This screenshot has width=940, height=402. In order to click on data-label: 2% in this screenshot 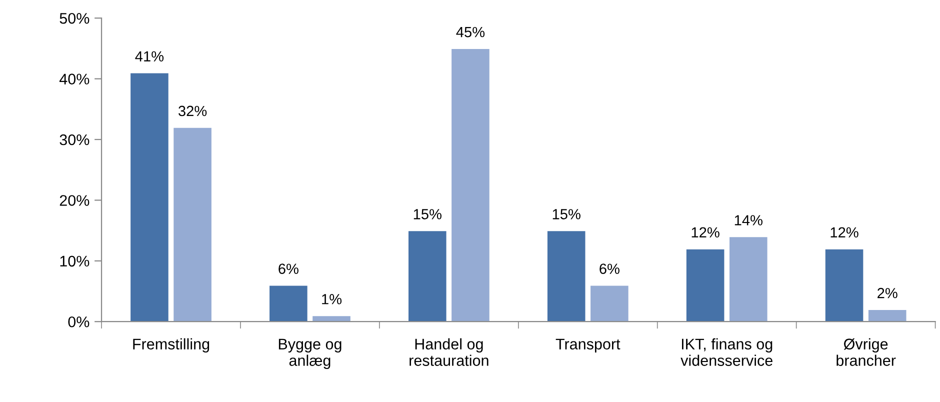, I will do `click(888, 293)`.